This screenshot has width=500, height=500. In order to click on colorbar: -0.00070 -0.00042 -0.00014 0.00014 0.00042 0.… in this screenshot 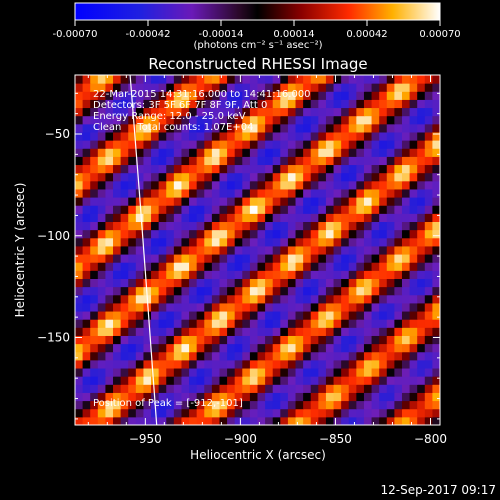, I will do `click(257, 26)`.